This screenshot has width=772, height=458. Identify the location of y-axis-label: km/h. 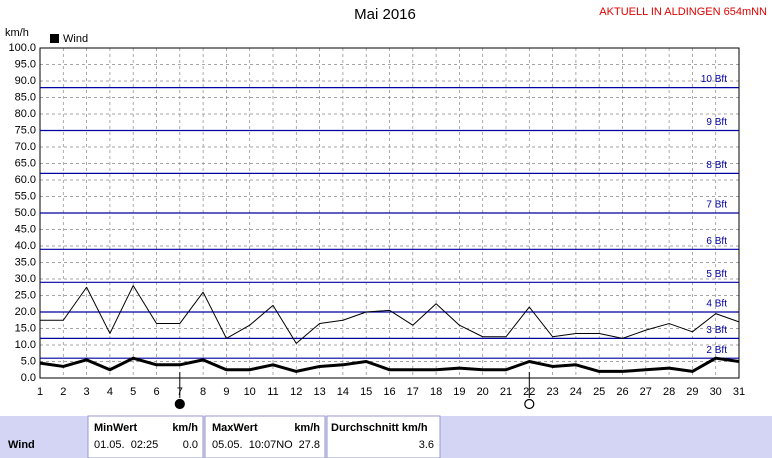
(17, 33).